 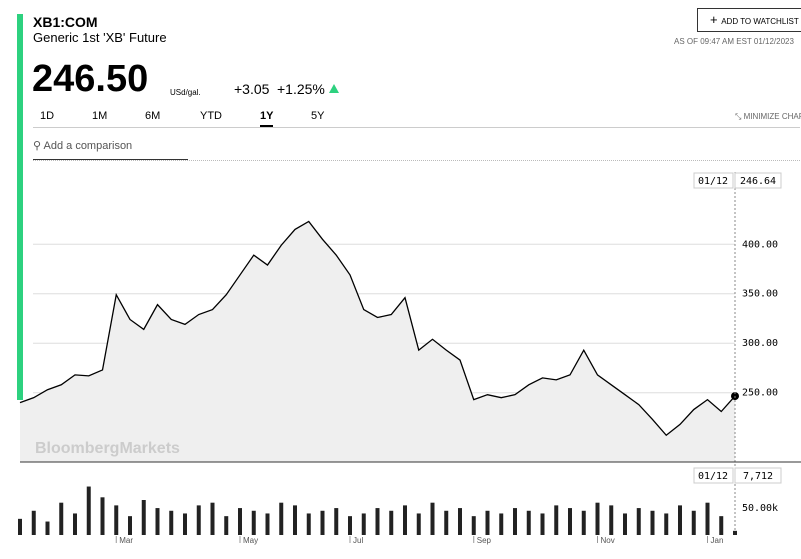 What do you see at coordinates (88, 146) in the screenshot?
I see `comparison-placeholder: Add a comparison` at bounding box center [88, 146].